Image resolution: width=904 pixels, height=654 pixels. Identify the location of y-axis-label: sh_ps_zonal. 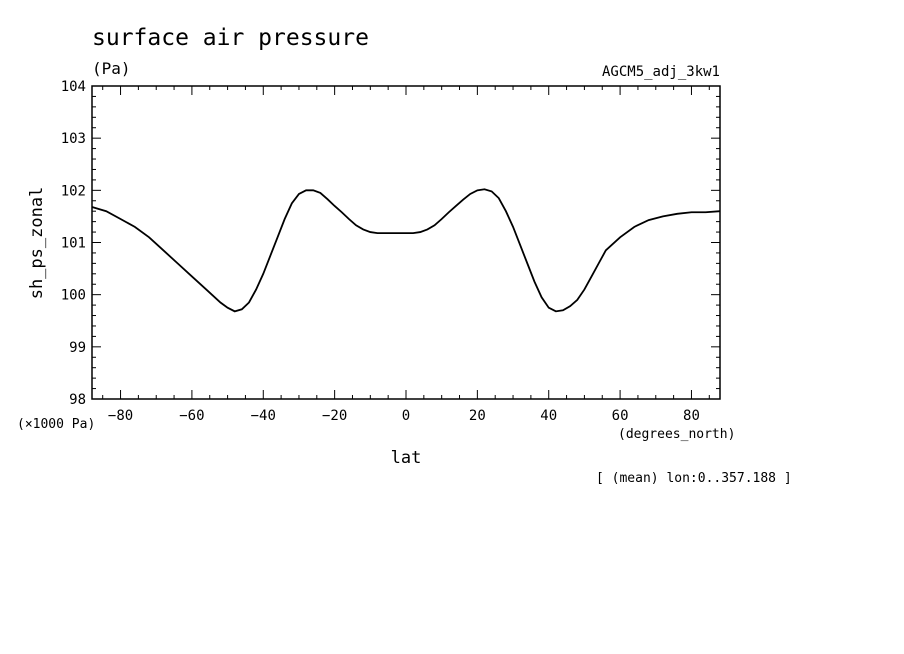
(37, 243).